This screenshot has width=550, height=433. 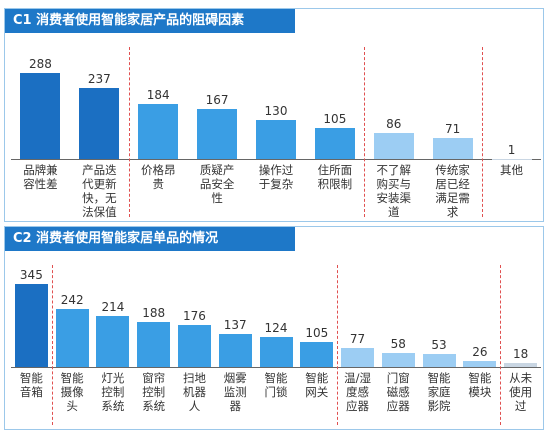 What do you see at coordinates (394, 191) in the screenshot?
I see `category-label: 不了解购买与安装渠道` at bounding box center [394, 191].